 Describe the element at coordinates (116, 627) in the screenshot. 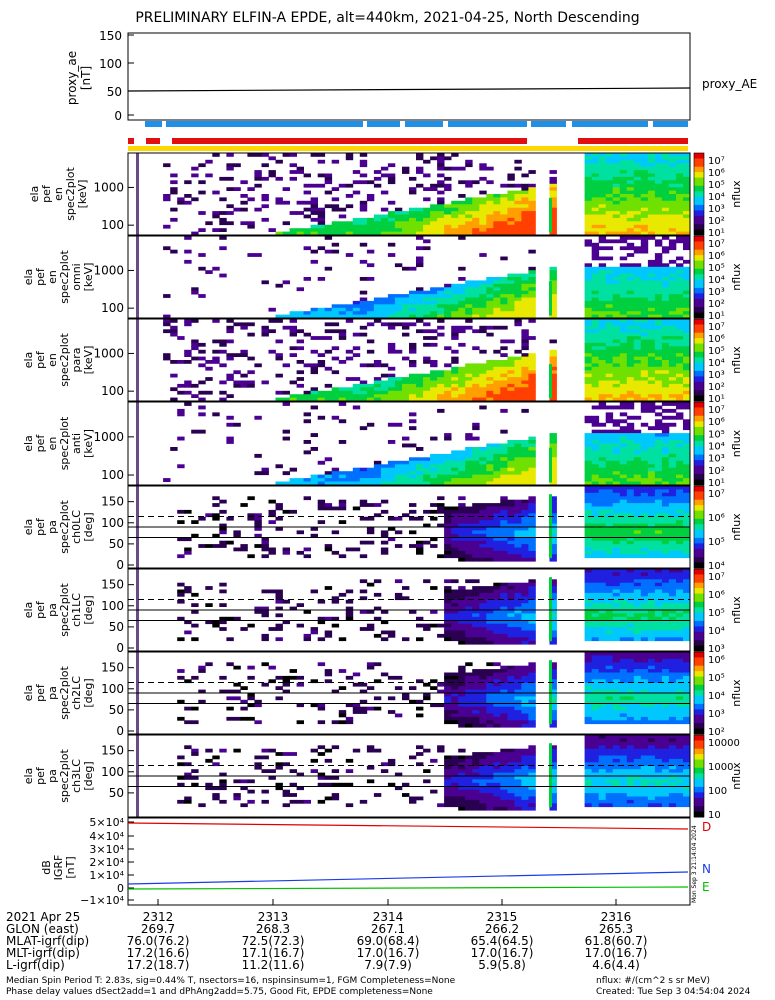

I see `pa-ytick: 50` at that location.